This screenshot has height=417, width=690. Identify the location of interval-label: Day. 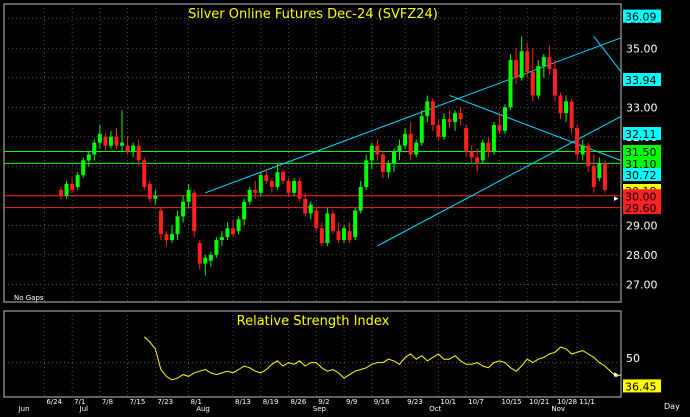
(672, 406).